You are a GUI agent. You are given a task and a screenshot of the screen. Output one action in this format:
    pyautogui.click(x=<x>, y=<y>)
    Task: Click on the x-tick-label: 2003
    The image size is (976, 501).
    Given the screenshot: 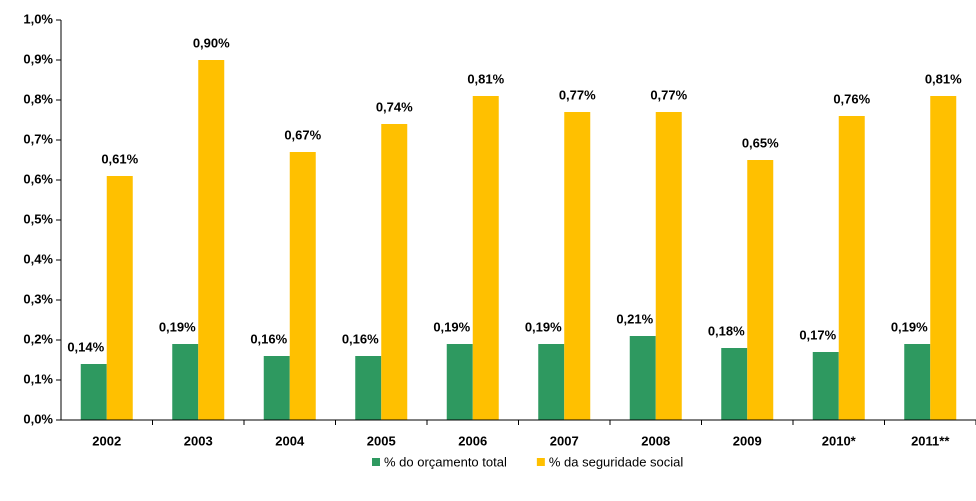 What is the action you would take?
    pyautogui.click(x=198, y=440)
    